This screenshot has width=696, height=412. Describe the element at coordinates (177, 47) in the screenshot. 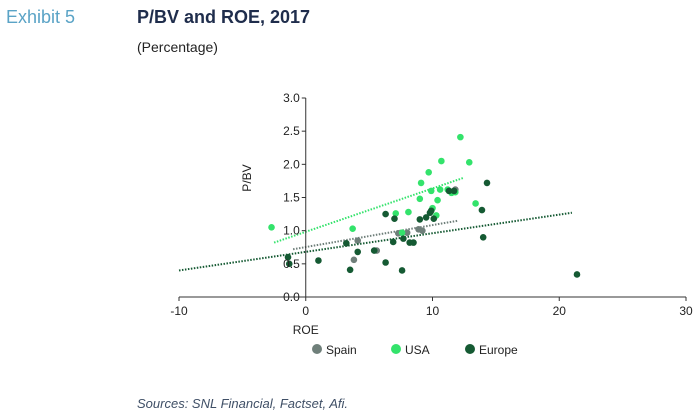

I see `chart-subtitle: (Percentage)` at that location.